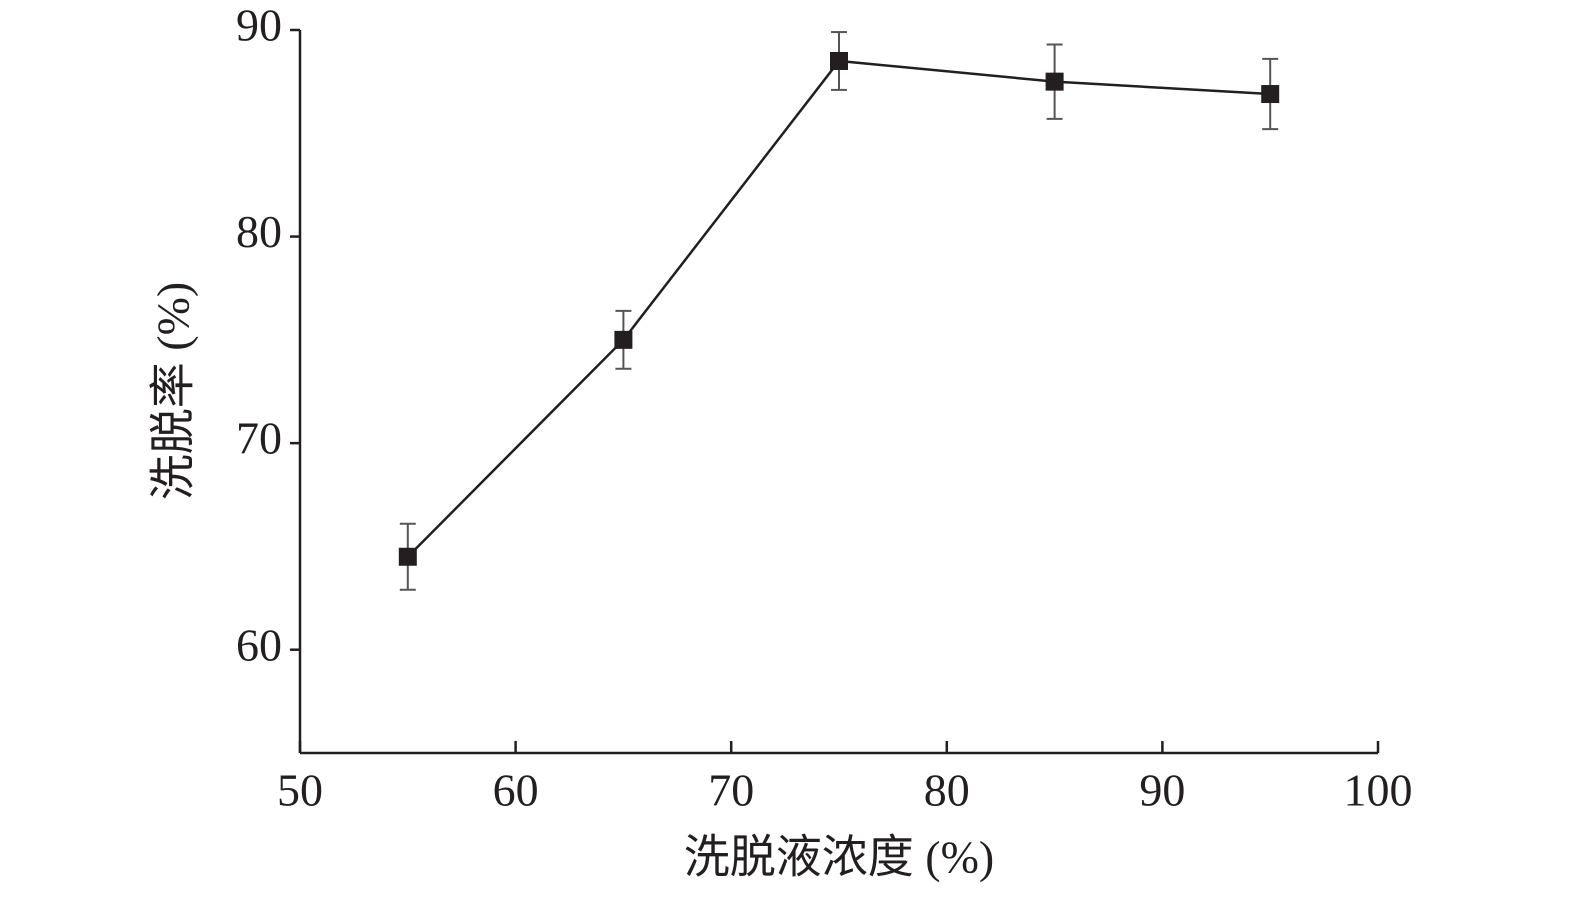 The width and height of the screenshot is (1575, 902). I want to click on y-tick-label: 80, so click(259, 231).